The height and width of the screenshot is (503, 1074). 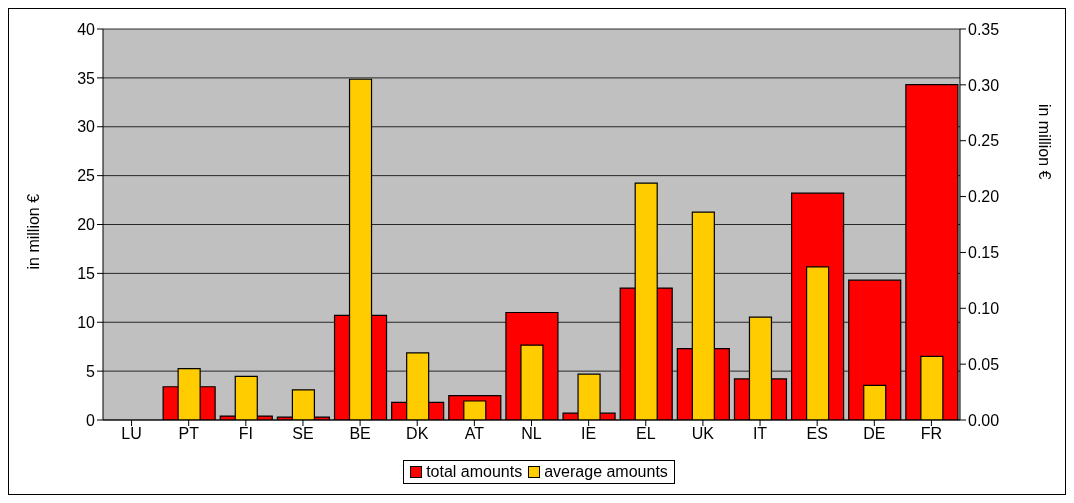 I want to click on y2-tick-label: 0.20, so click(x=984, y=197).